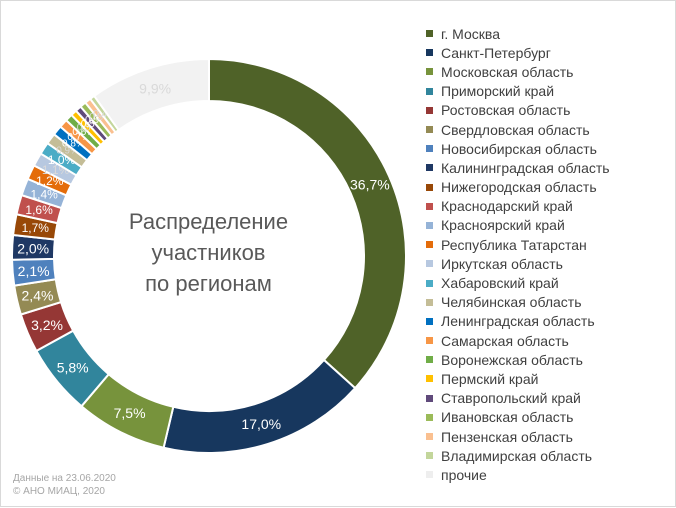 The width and height of the screenshot is (676, 508). What do you see at coordinates (64, 478) in the screenshot?
I see `footnote-date: Данные на 23.06.2020` at bounding box center [64, 478].